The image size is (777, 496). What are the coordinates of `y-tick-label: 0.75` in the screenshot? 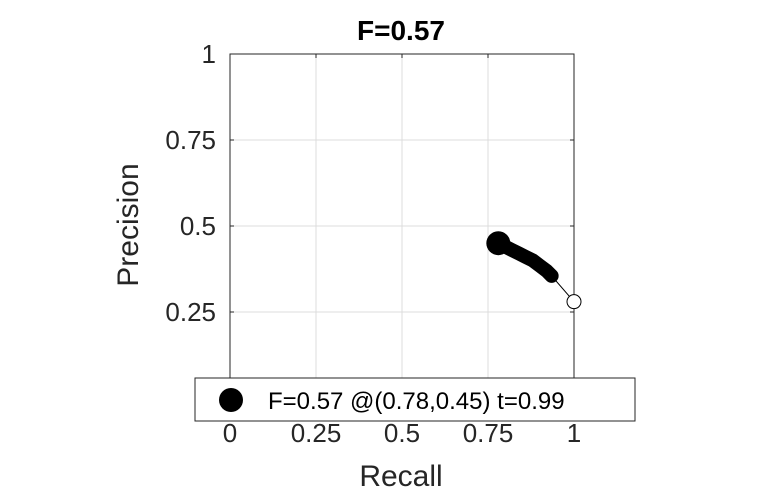 It's located at (190, 140).